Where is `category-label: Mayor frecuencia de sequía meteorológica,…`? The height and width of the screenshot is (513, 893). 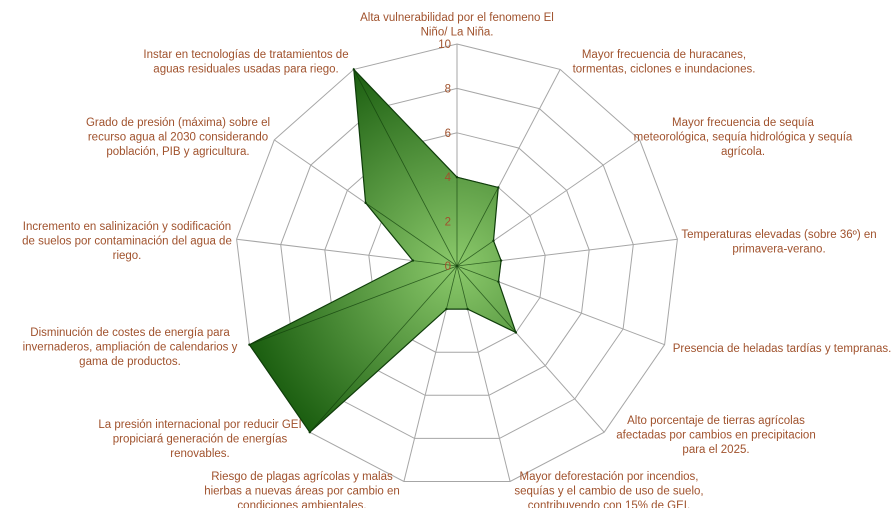
category-label: Mayor frecuencia de sequía meteorológica,… is located at coordinates (743, 137).